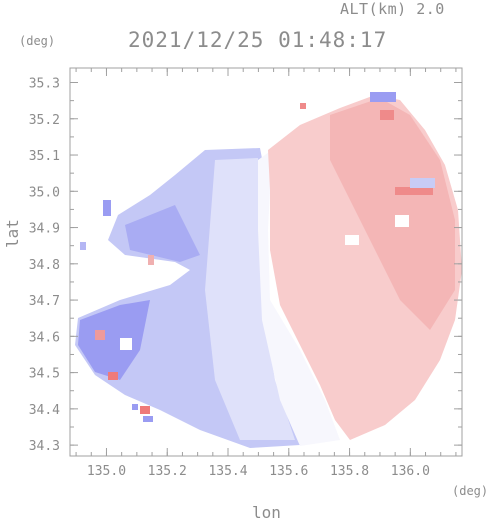 The height and width of the screenshot is (521, 491). What do you see at coordinates (266, 512) in the screenshot?
I see `x-axis-label: lon` at bounding box center [266, 512].